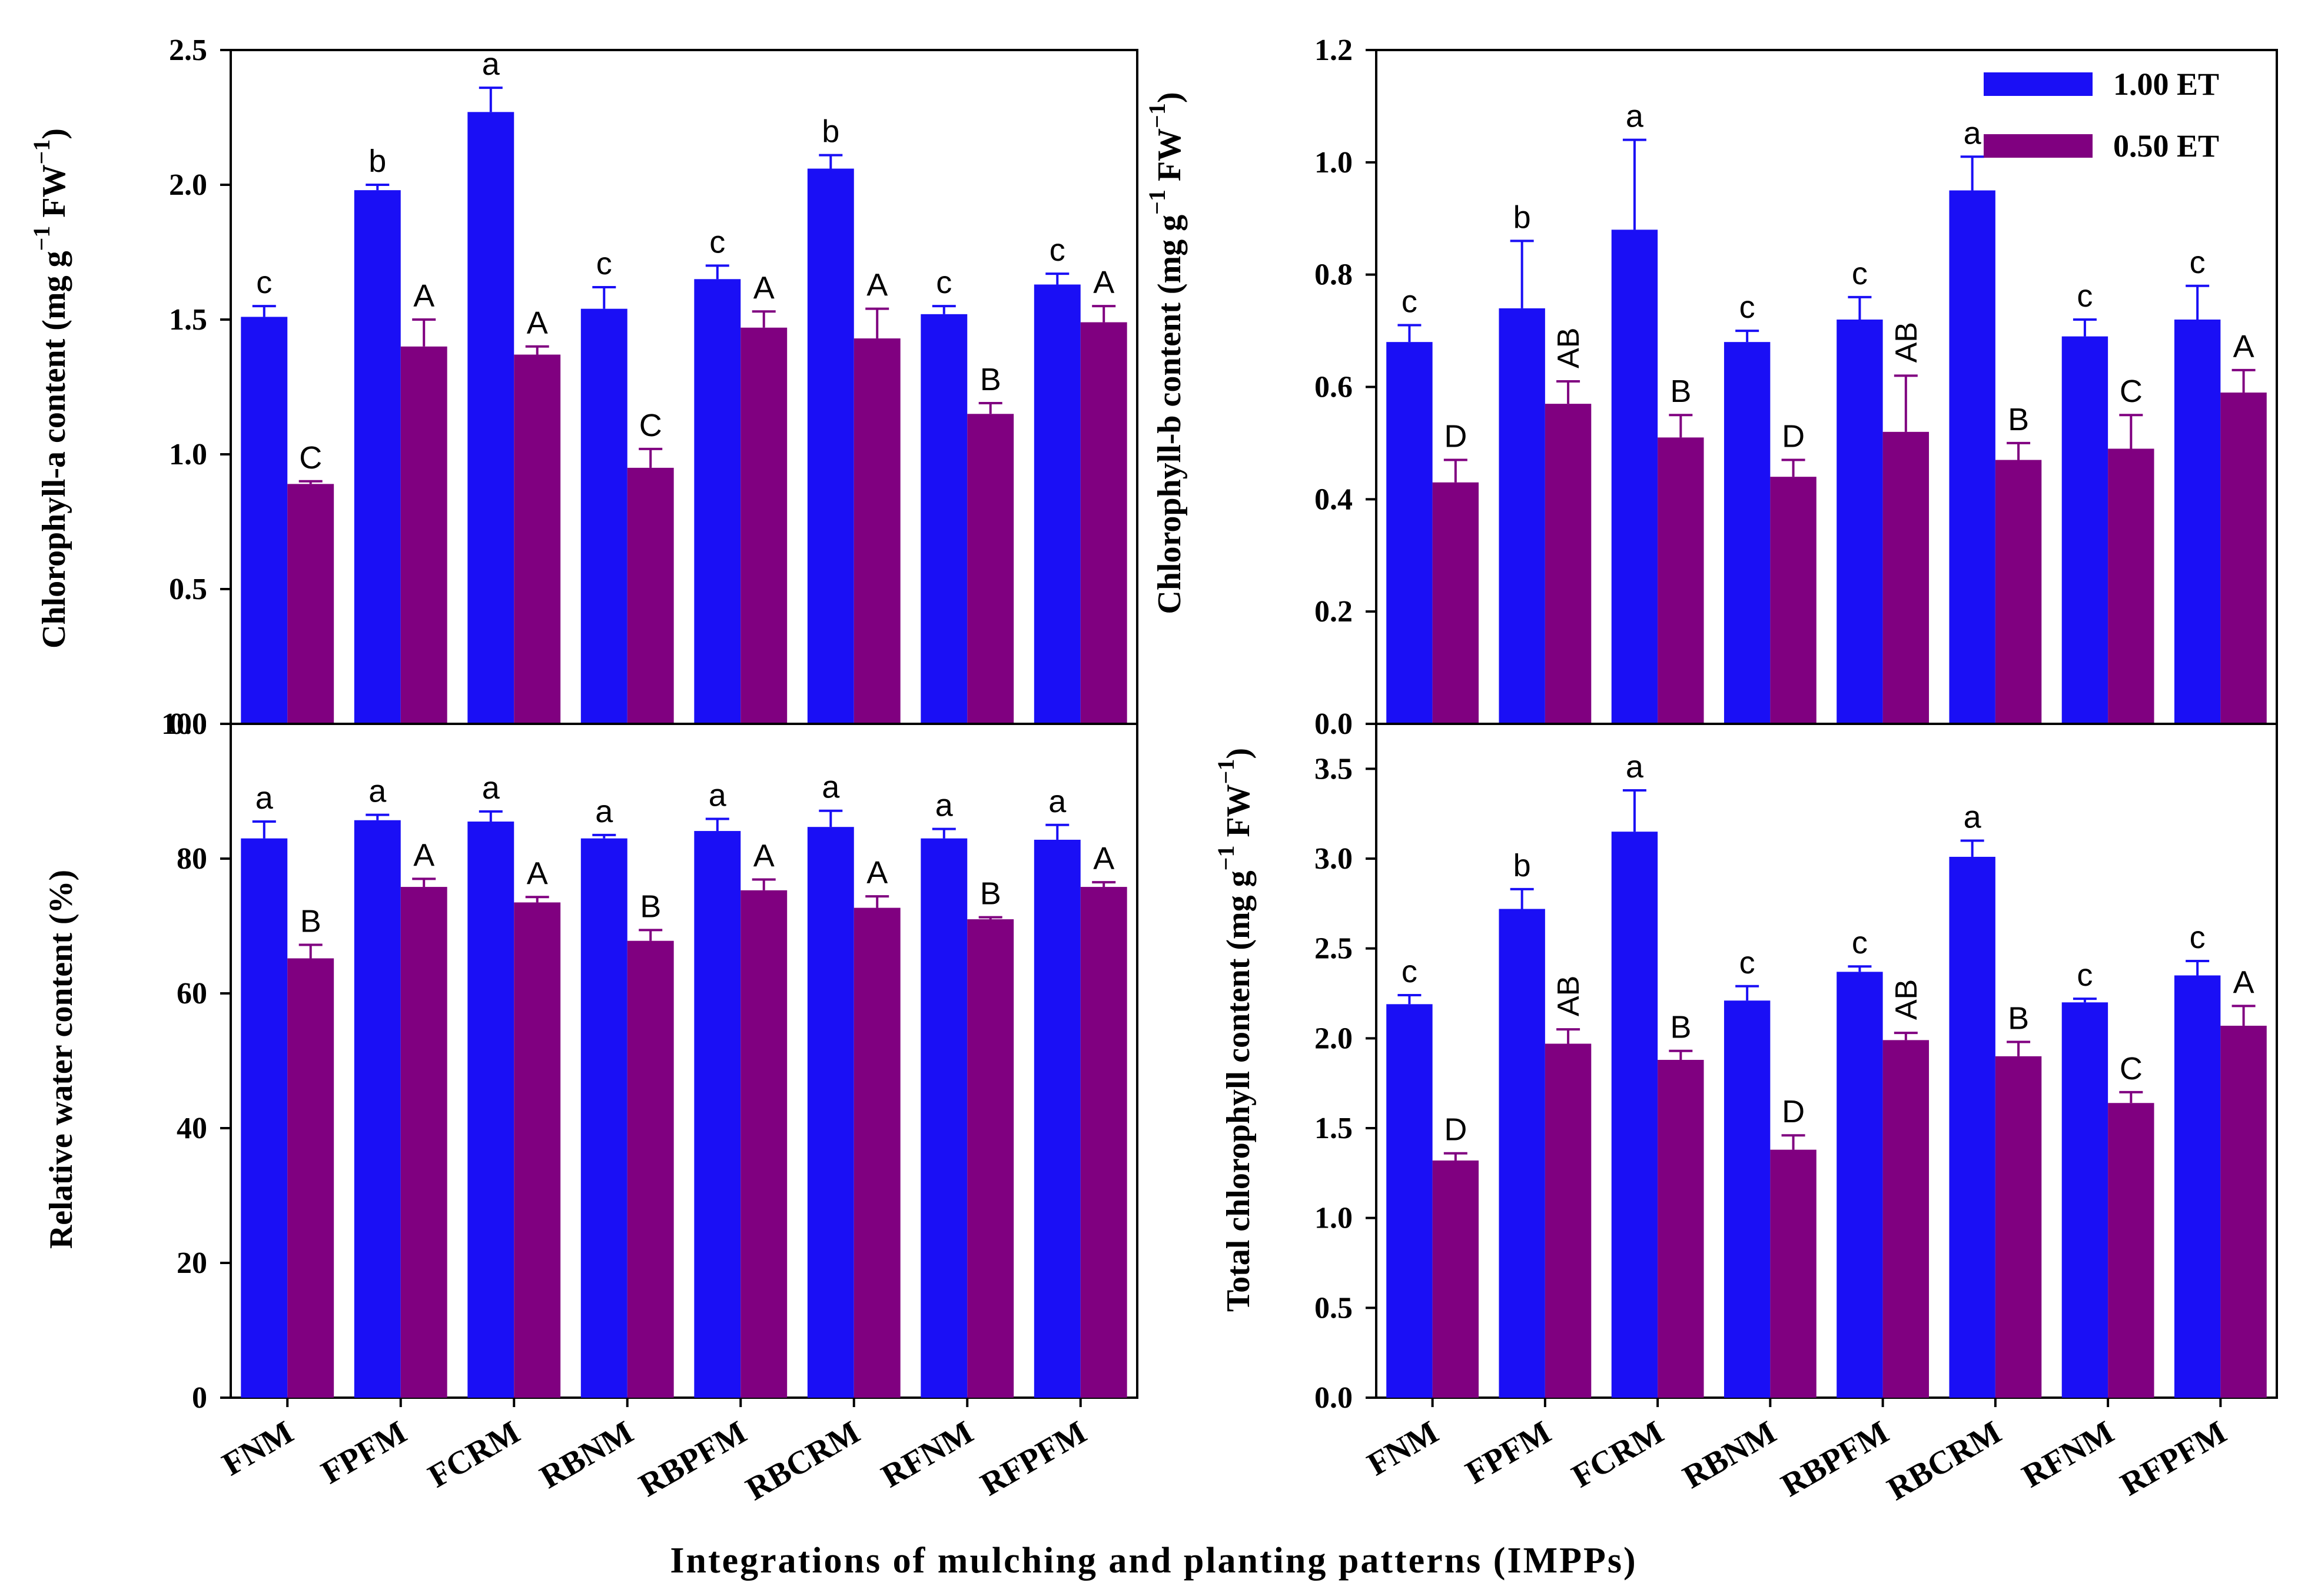 The width and height of the screenshot is (2298, 1596). What do you see at coordinates (927, 1455) in the screenshot?
I see `x-tick-label: RFNM` at bounding box center [927, 1455].